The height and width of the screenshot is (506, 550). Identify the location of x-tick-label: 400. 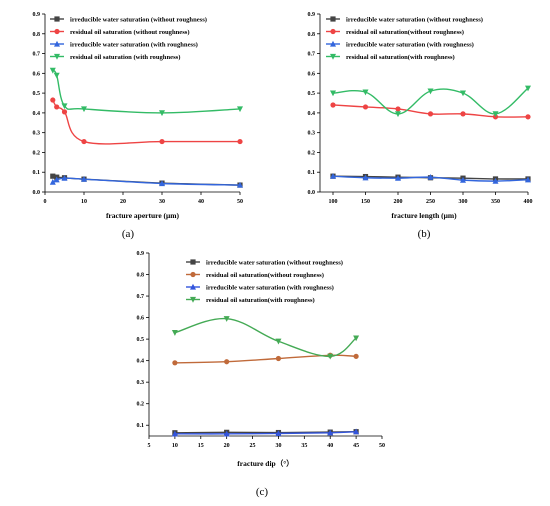
(528, 202).